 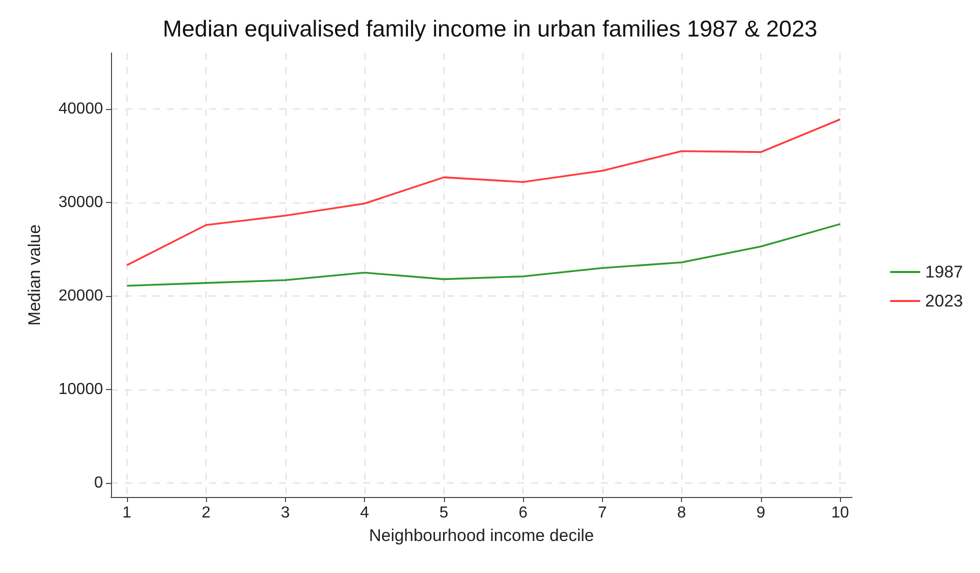 I want to click on x-tick-label: 6, so click(x=523, y=513).